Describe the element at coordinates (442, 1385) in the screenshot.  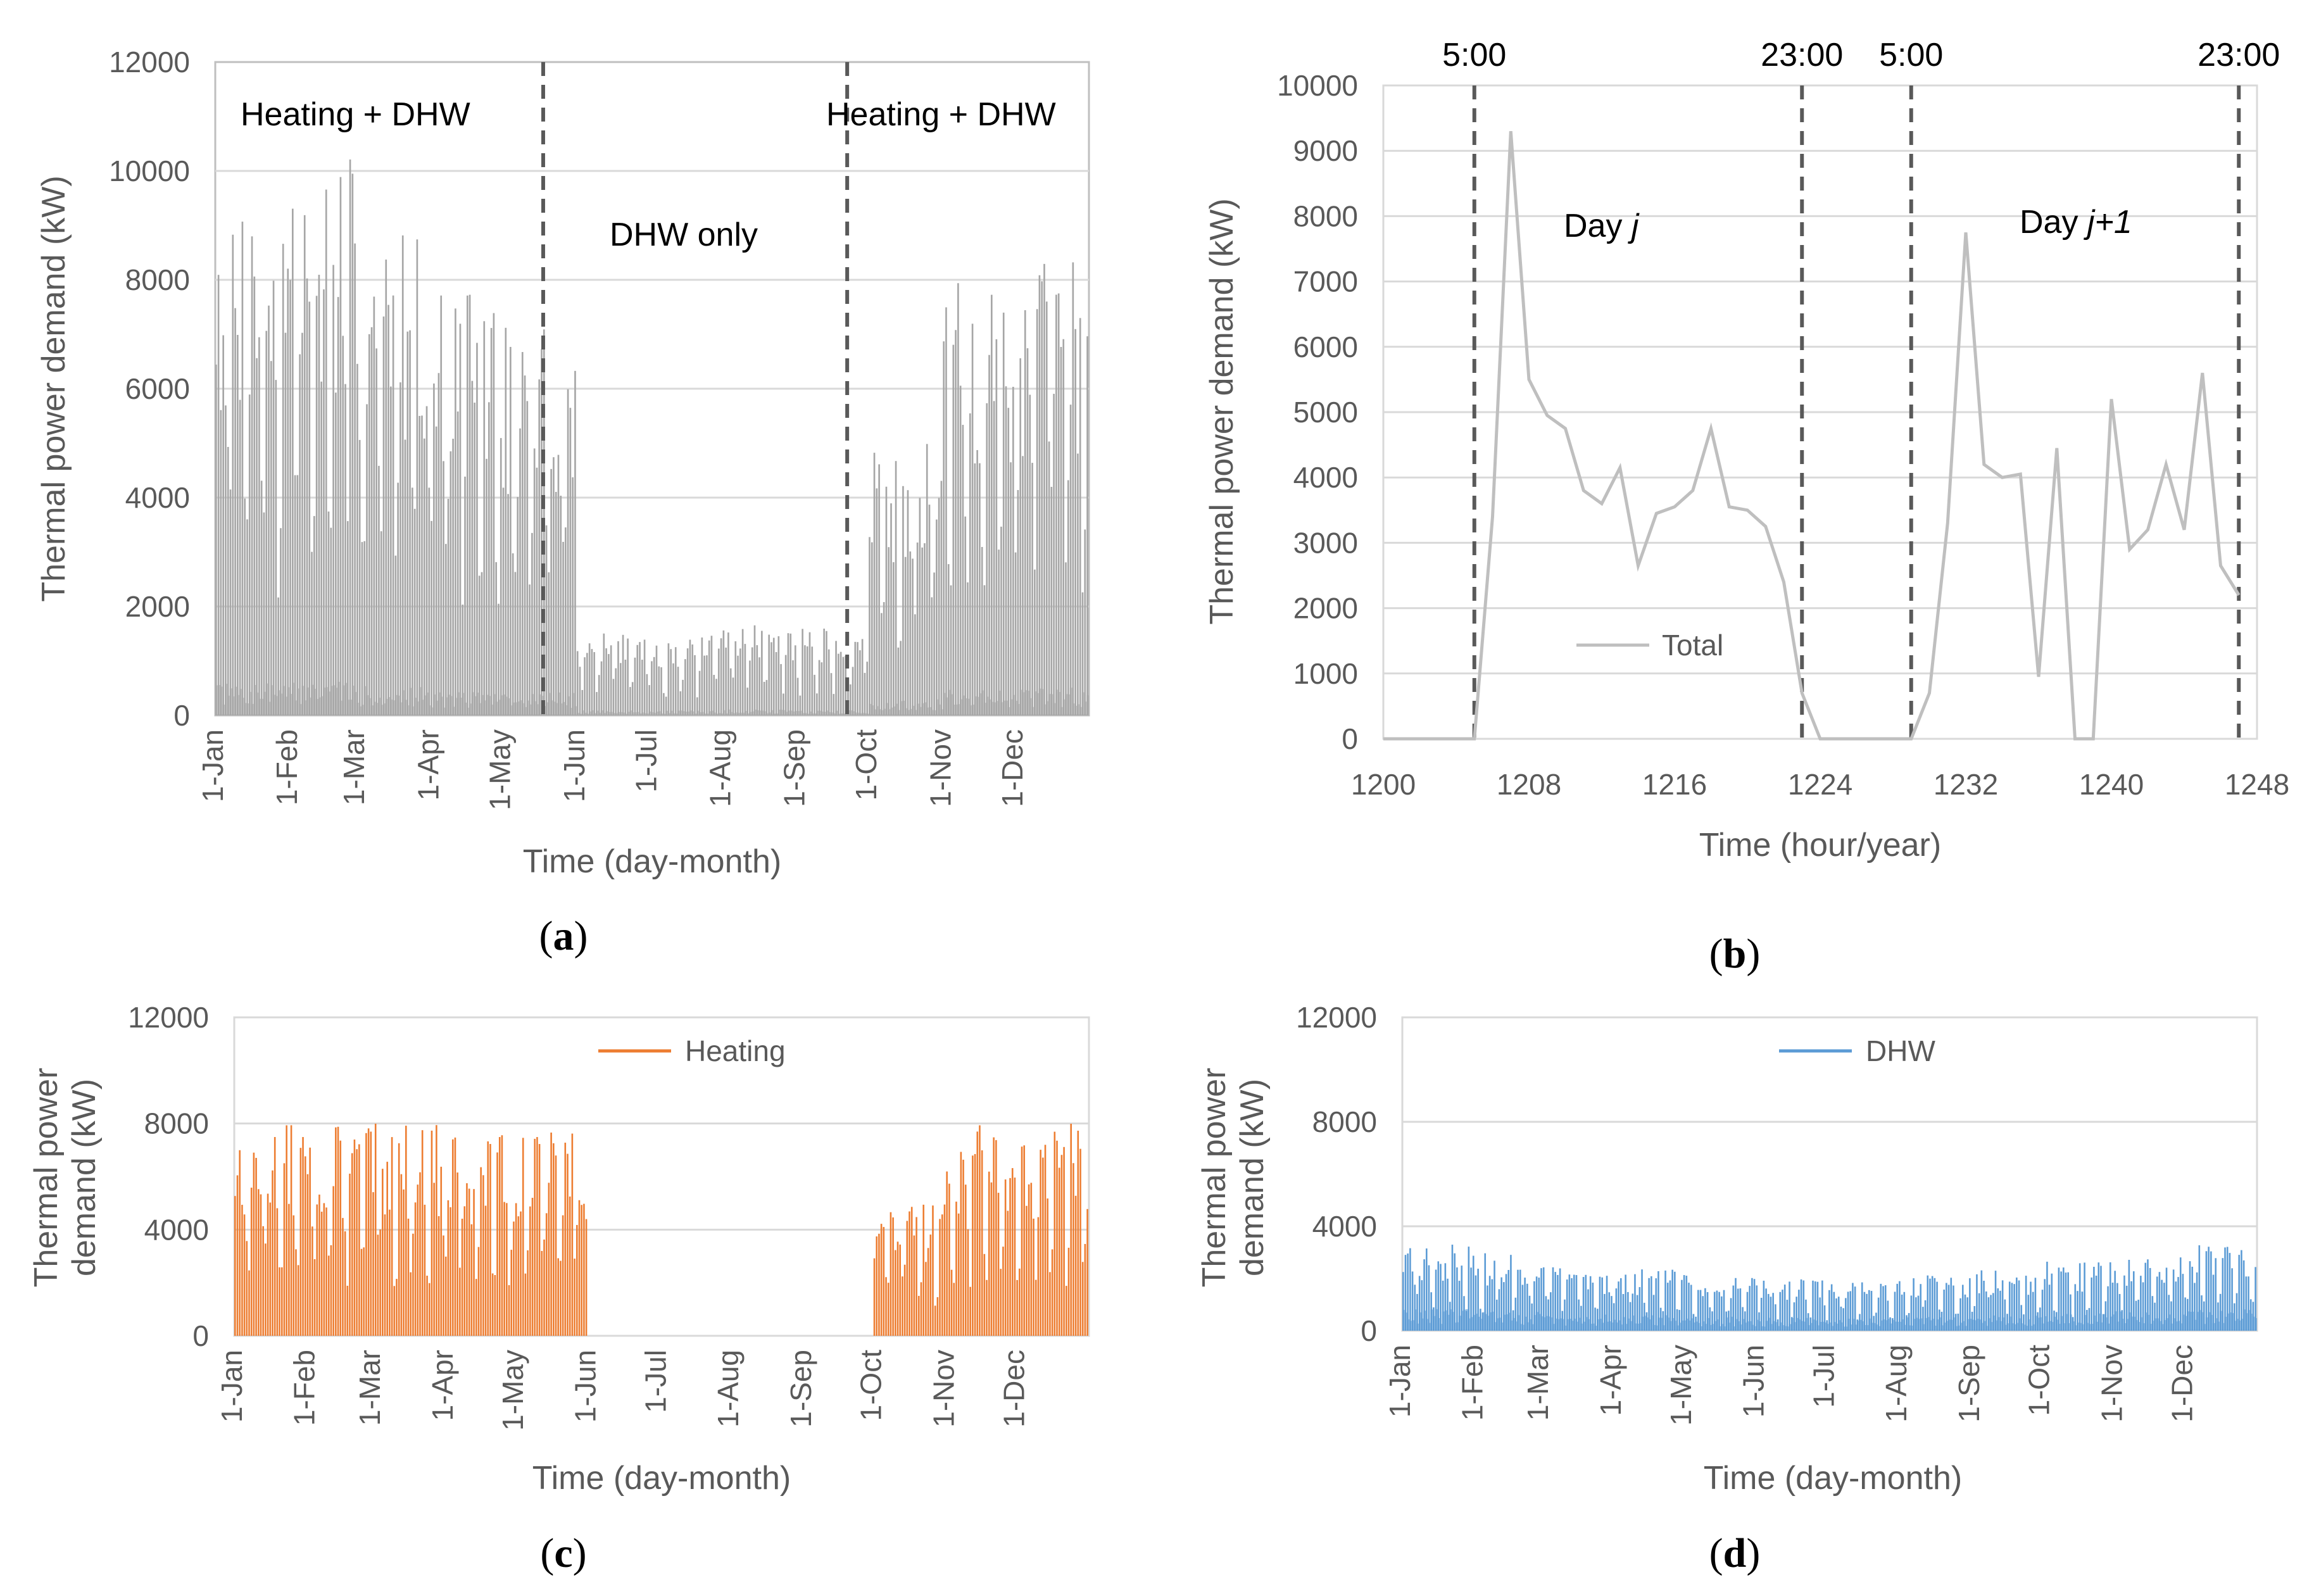
I see `x-tick-label: 1-Apr` at that location.